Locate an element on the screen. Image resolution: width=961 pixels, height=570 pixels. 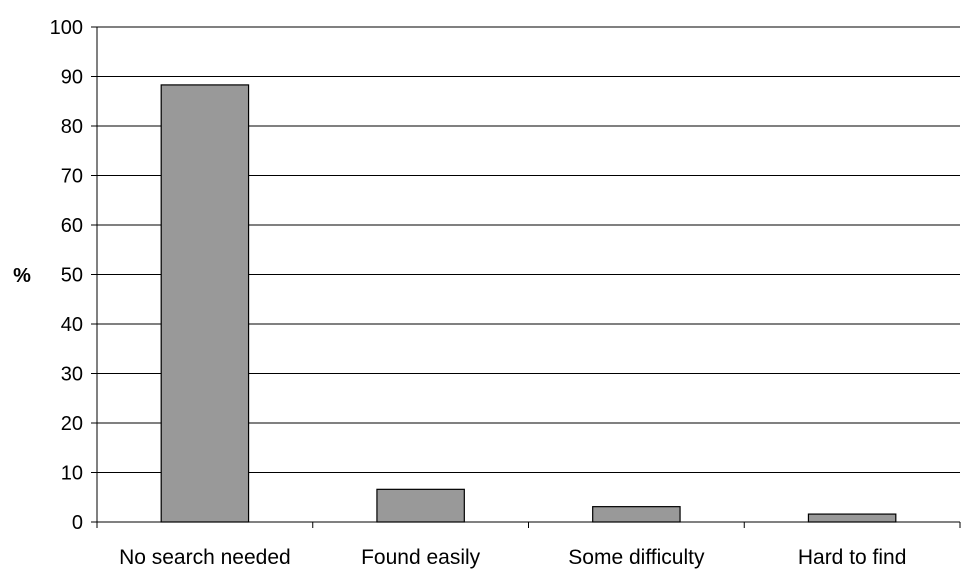
x-tick-label: No search needed is located at coordinates (205, 557).